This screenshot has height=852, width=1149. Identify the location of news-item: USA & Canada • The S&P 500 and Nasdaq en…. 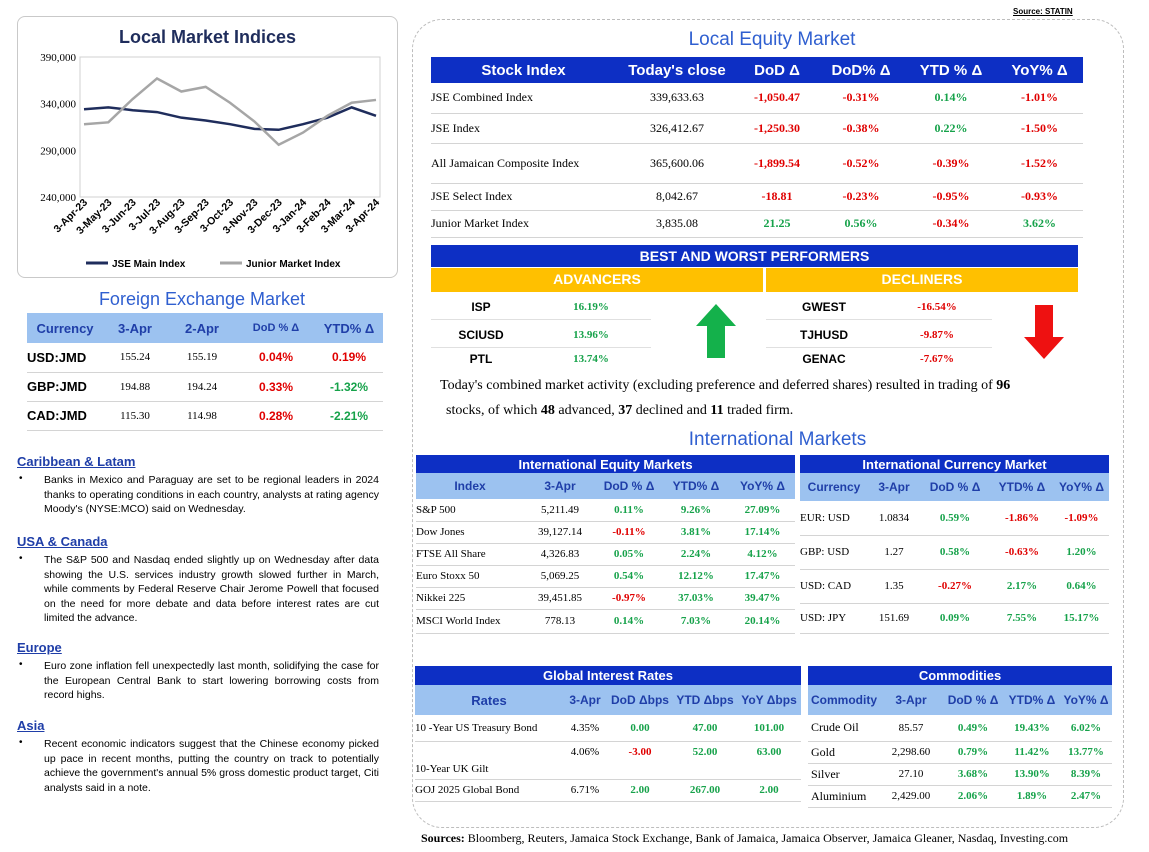
(198, 587).